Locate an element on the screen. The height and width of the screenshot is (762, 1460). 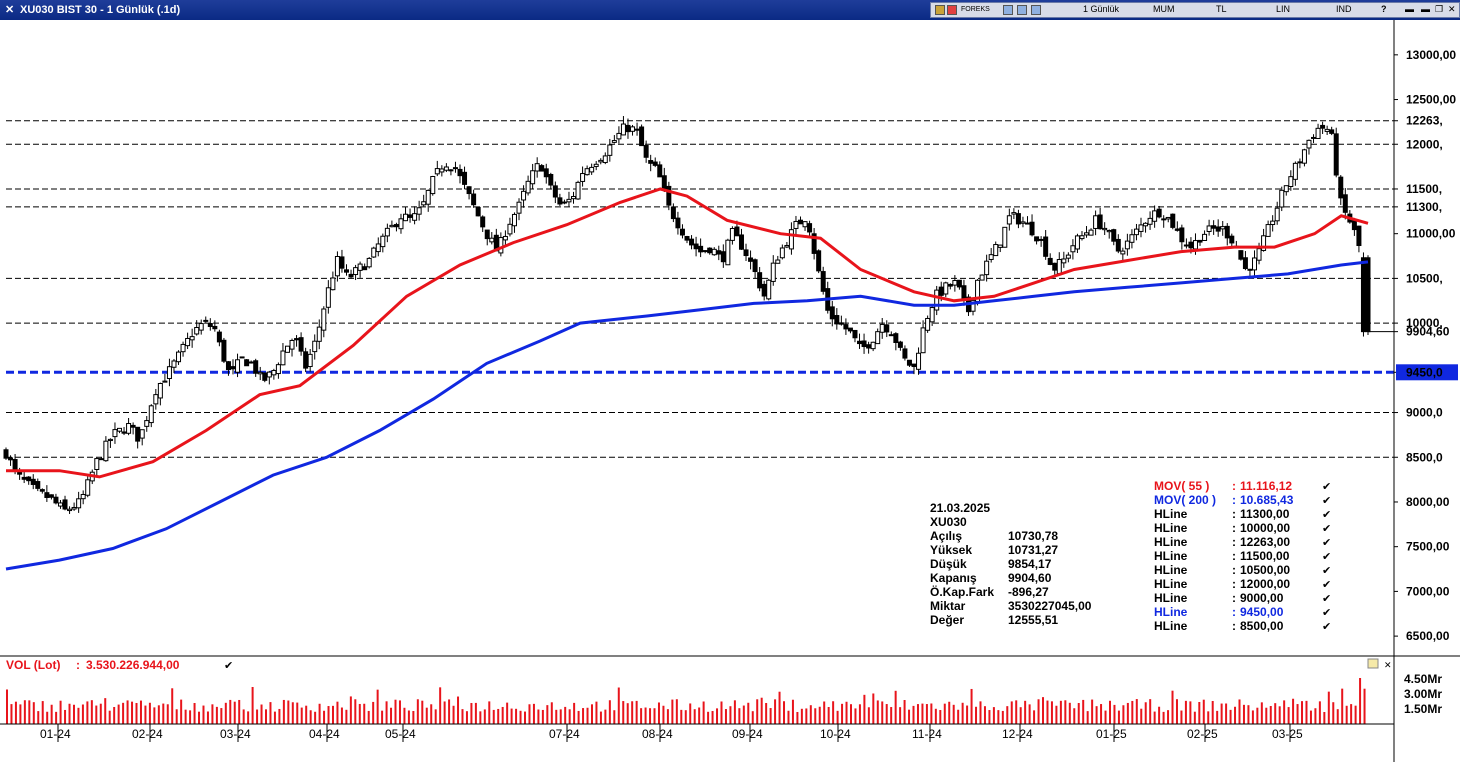
legend-value: 9000,00 is located at coordinates (1262, 598).